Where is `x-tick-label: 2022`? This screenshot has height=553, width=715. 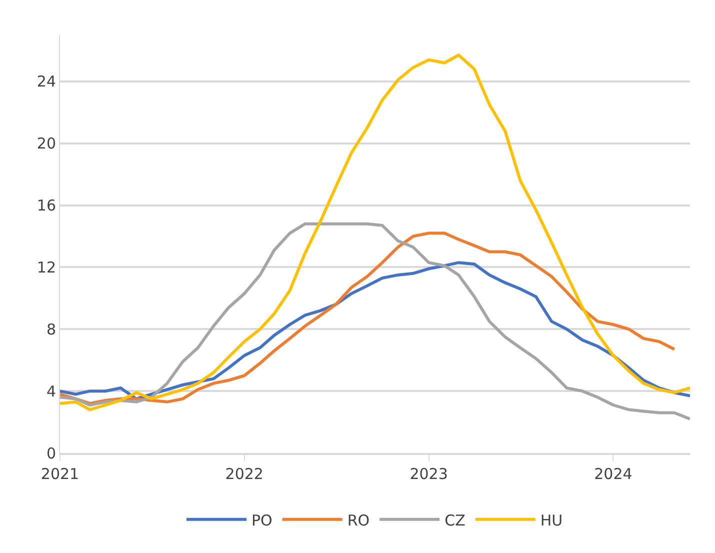 x-tick-label: 2022 is located at coordinates (244, 474).